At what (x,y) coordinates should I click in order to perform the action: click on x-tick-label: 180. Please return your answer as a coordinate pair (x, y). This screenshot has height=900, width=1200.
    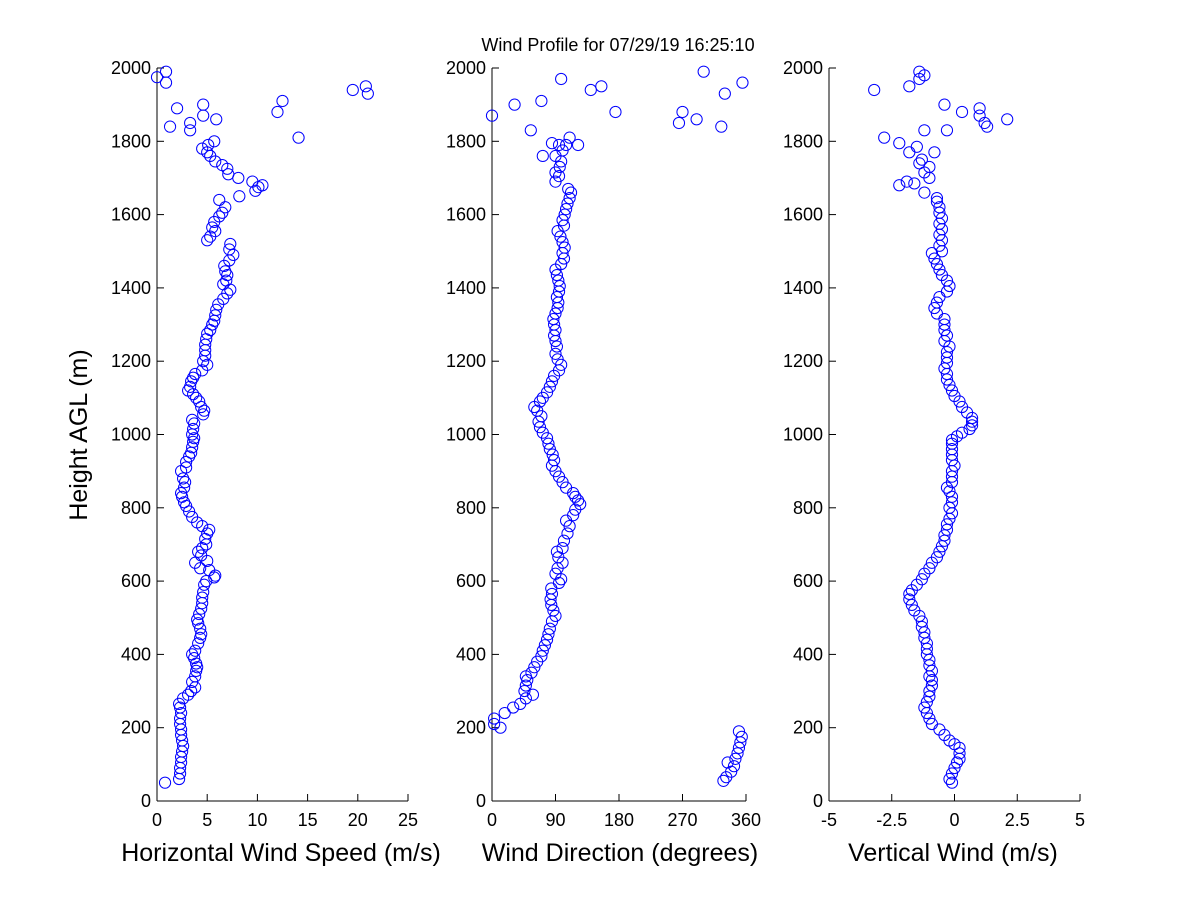
    Looking at the image, I should click on (619, 820).